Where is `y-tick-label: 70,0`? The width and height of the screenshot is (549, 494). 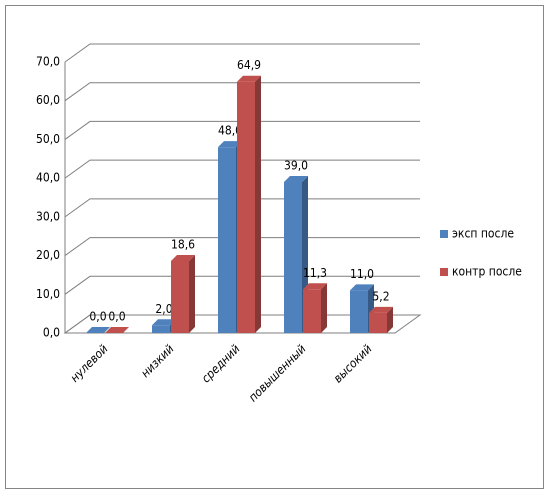 y-tick-label: 70,0 is located at coordinates (48, 62).